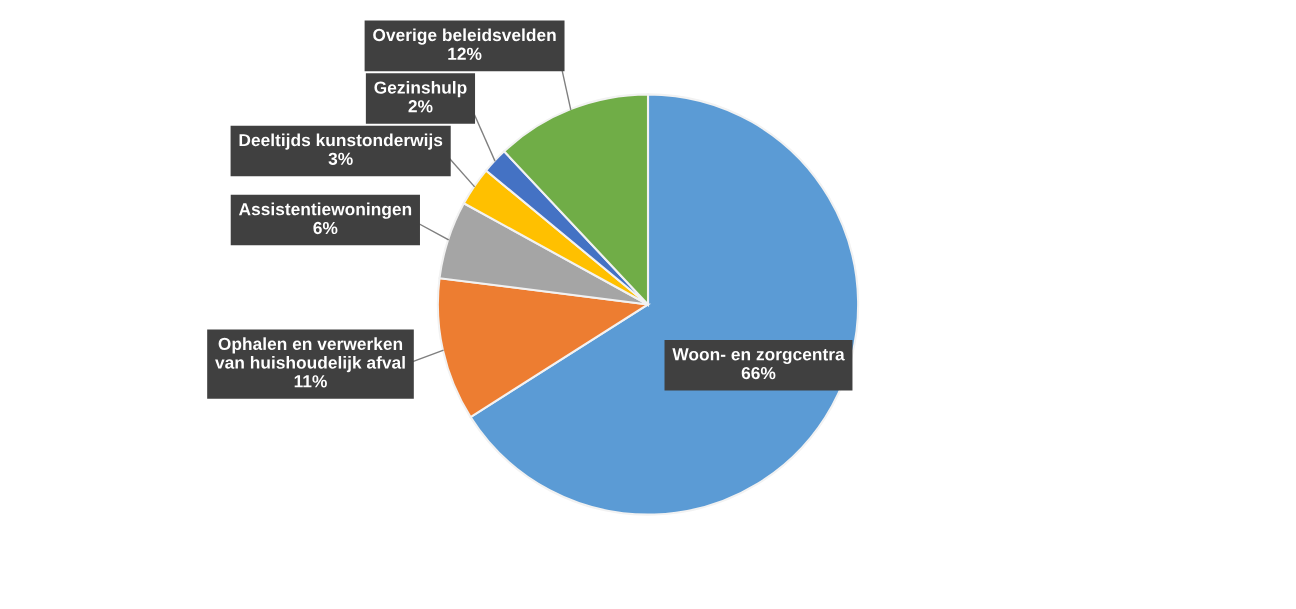 The image size is (1296, 609). What do you see at coordinates (341, 141) in the screenshot?
I see `slice-label: Deeltijds kunstonderwijs` at bounding box center [341, 141].